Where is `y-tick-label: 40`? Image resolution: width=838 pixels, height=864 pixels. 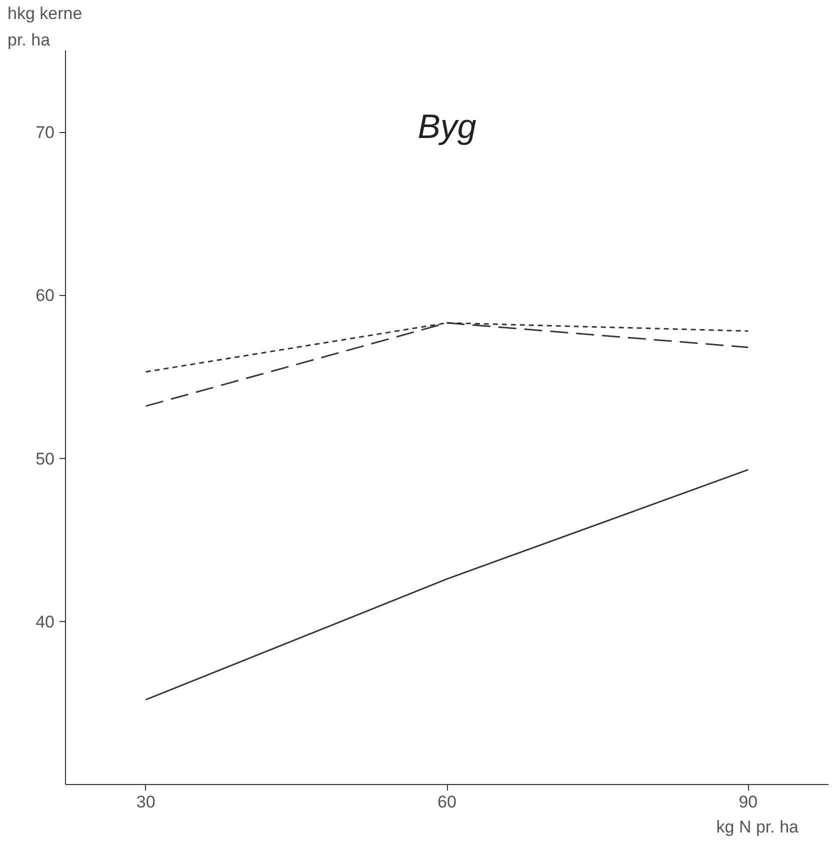 y-tick-label: 40 is located at coordinates (45, 622).